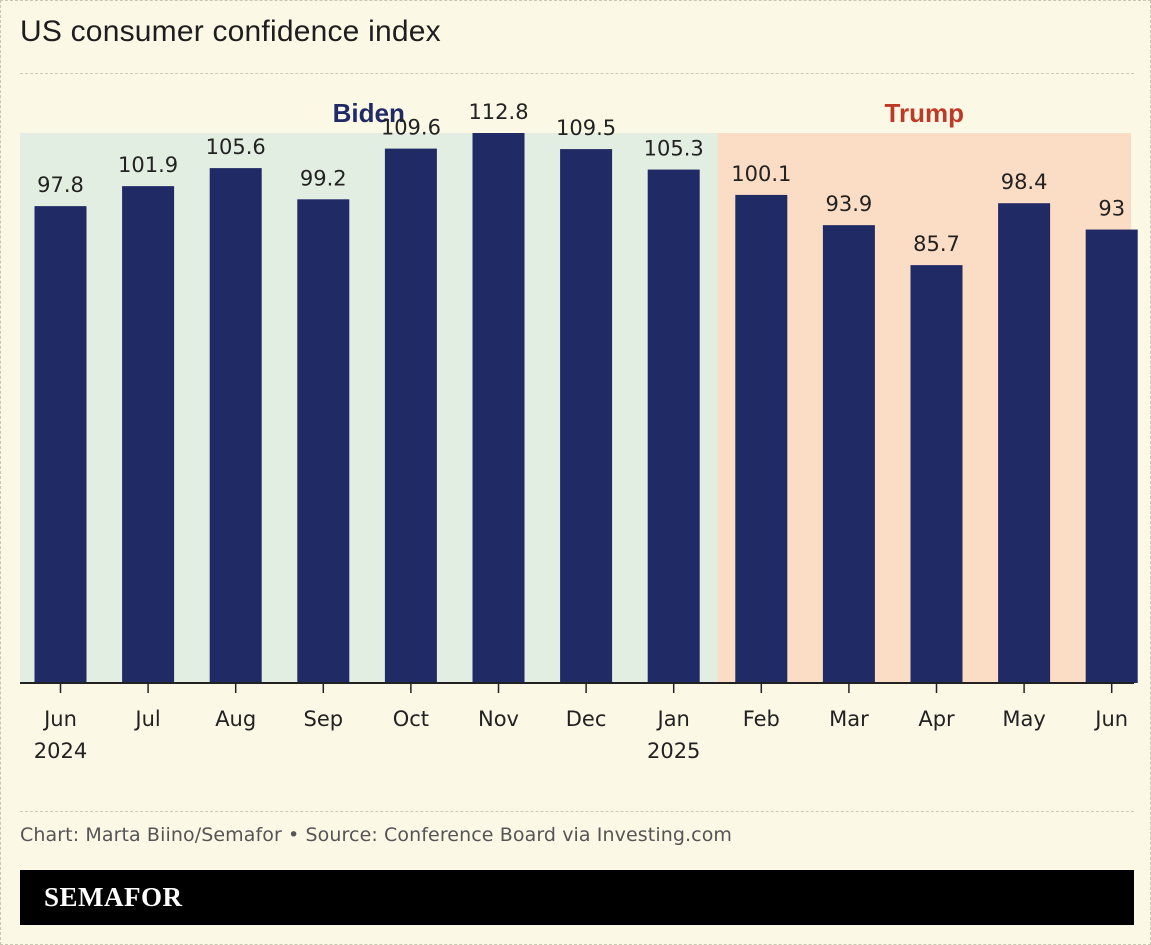 The height and width of the screenshot is (945, 1151). What do you see at coordinates (1023, 719) in the screenshot?
I see `x-tick-label: May` at bounding box center [1023, 719].